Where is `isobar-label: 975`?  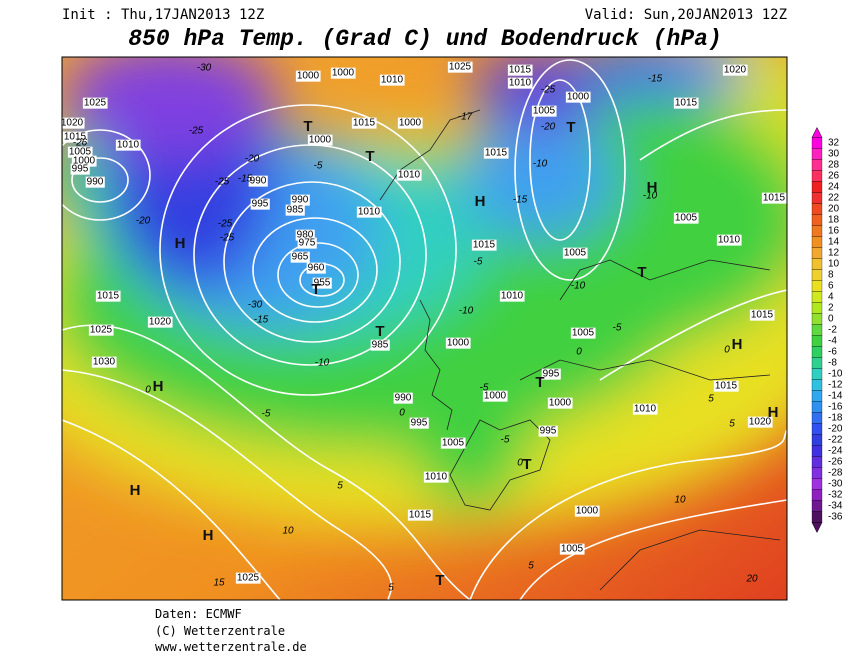
isobar-label: 975 is located at coordinates (307, 243).